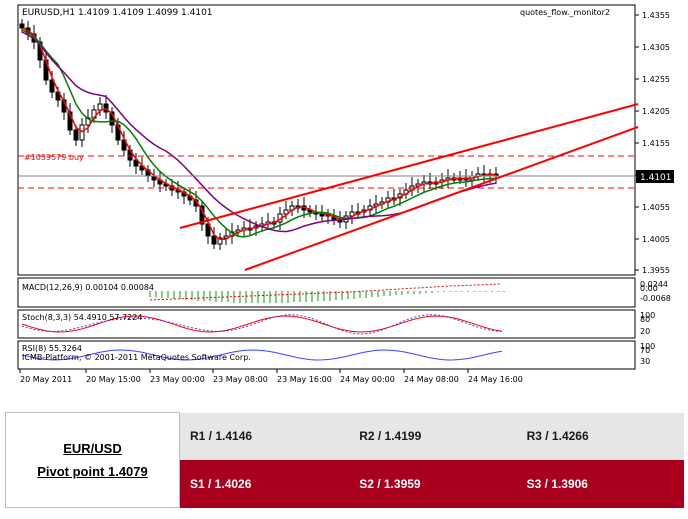 The width and height of the screenshot is (688, 519). I want to click on rsi-line, so click(262, 355).